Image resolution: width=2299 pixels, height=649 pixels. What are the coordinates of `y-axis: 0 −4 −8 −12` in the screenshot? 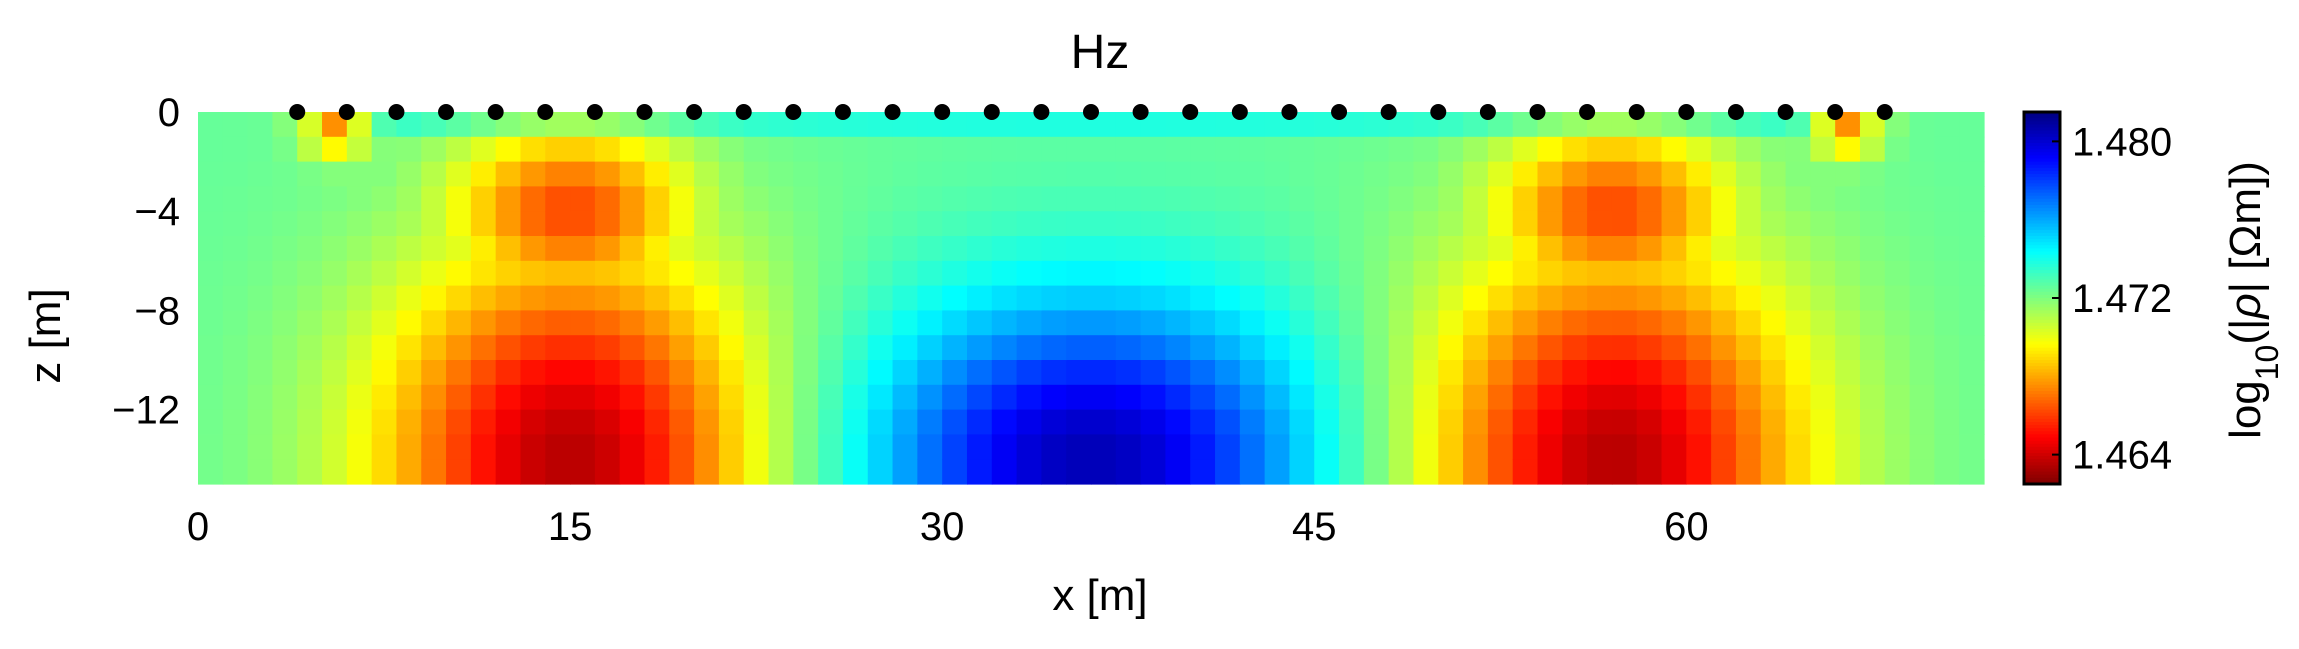 It's located at (146, 262).